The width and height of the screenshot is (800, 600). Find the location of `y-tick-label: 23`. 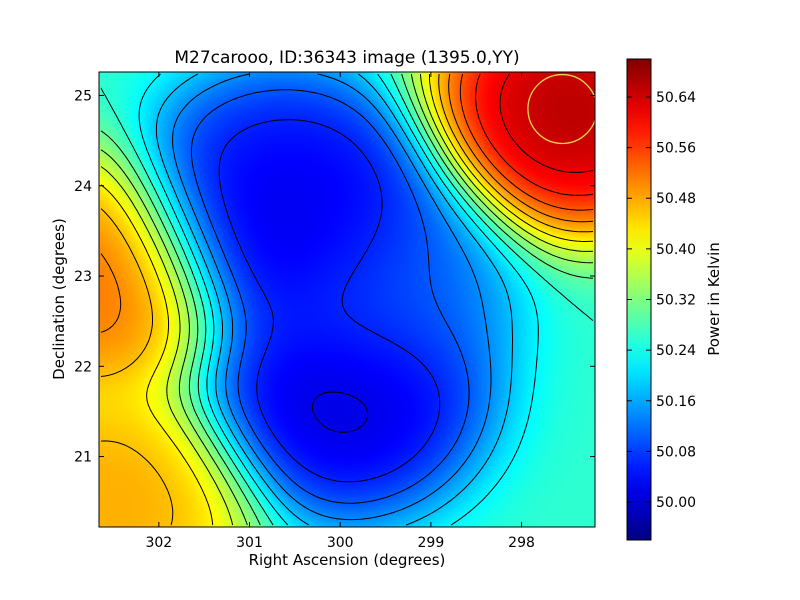

y-tick-label: 23 is located at coordinates (83, 277).